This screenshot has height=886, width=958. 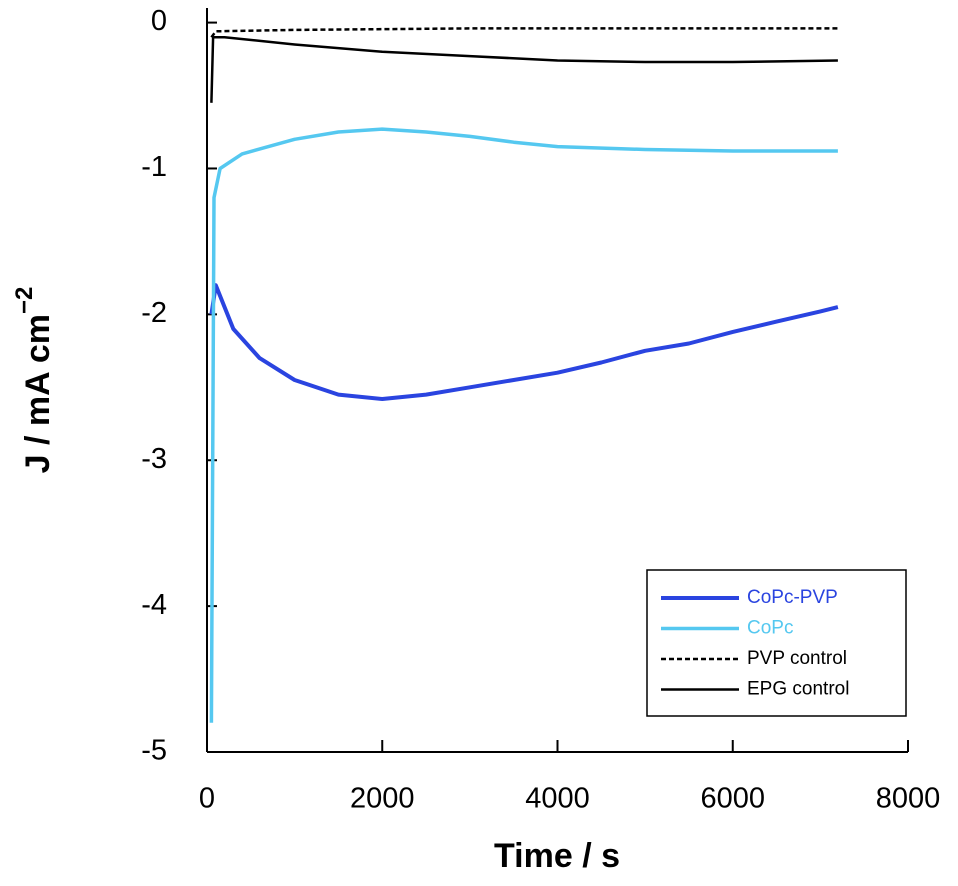 I want to click on y-tick-label: 0, so click(x=159, y=21).